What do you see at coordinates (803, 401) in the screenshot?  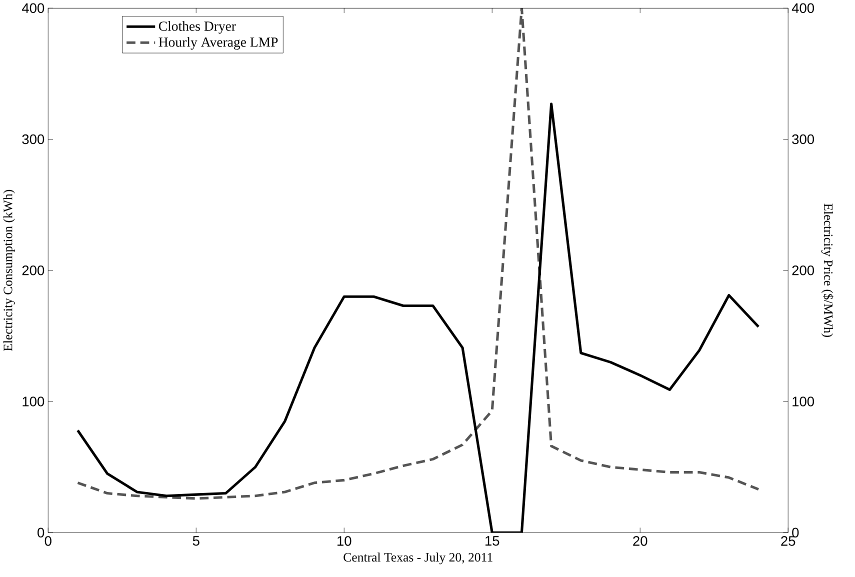 I see `y2-tick-label: 100` at bounding box center [803, 401].